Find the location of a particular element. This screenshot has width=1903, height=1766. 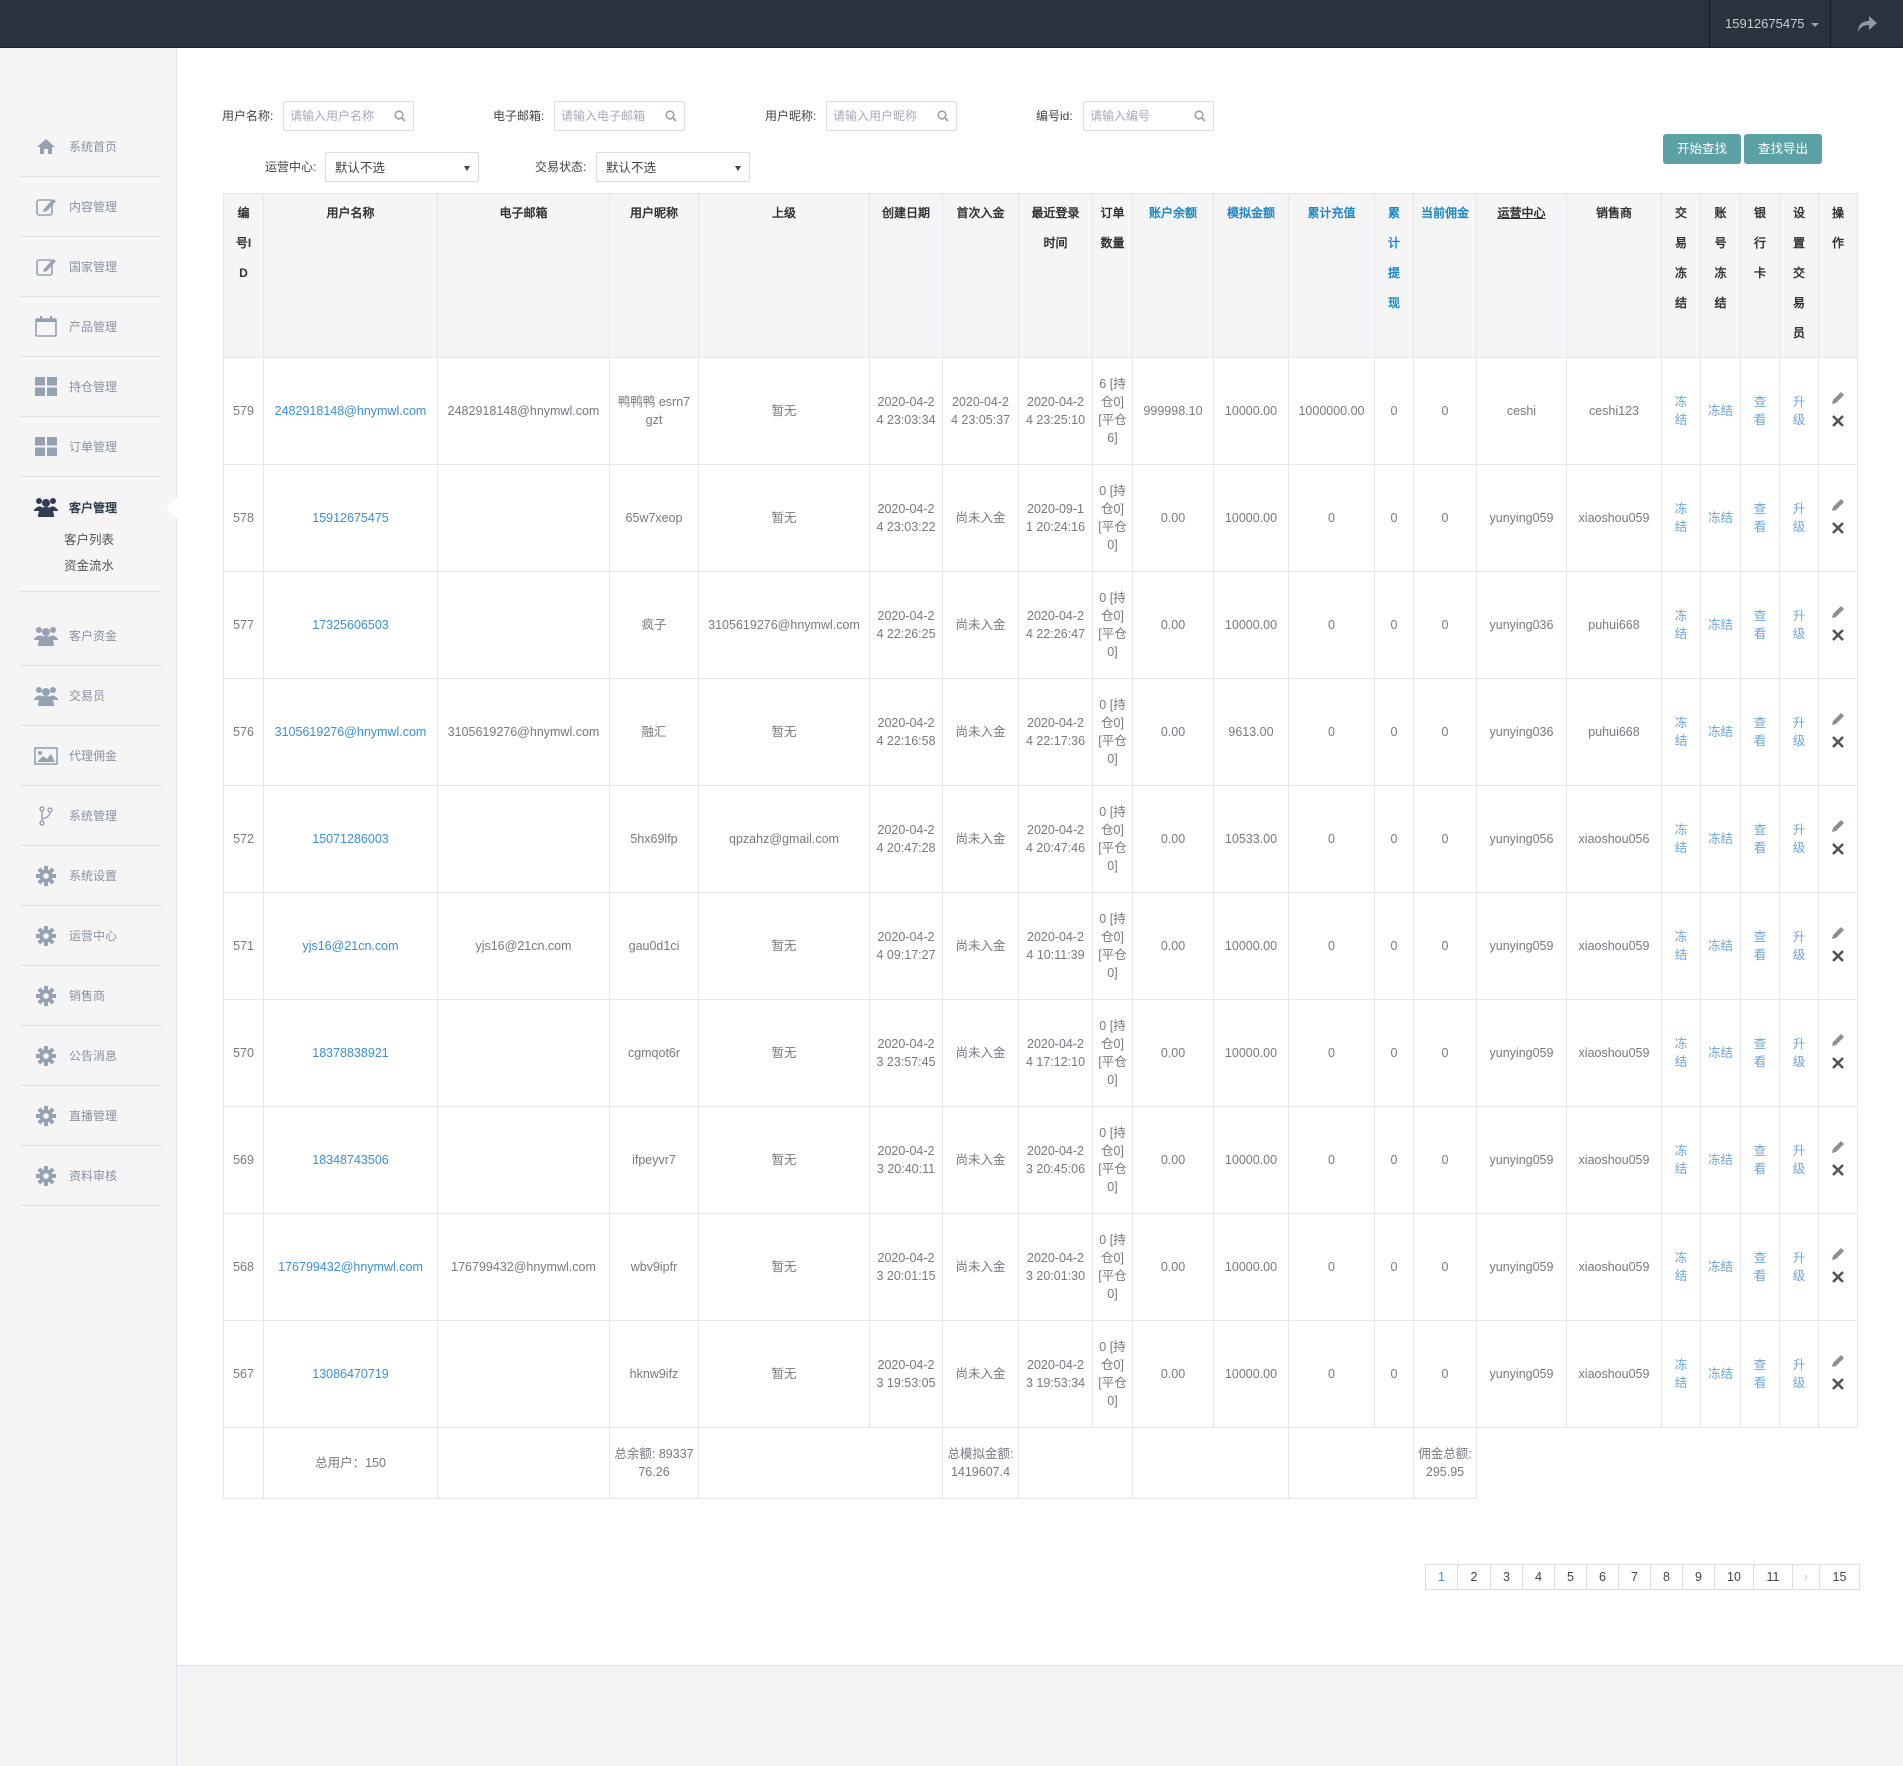

next-page-button: › is located at coordinates (1806, 1577).